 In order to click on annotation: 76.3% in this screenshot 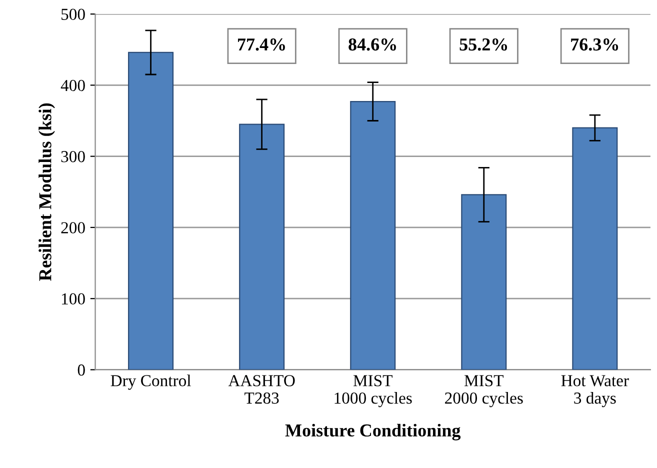, I will do `click(594, 44)`.